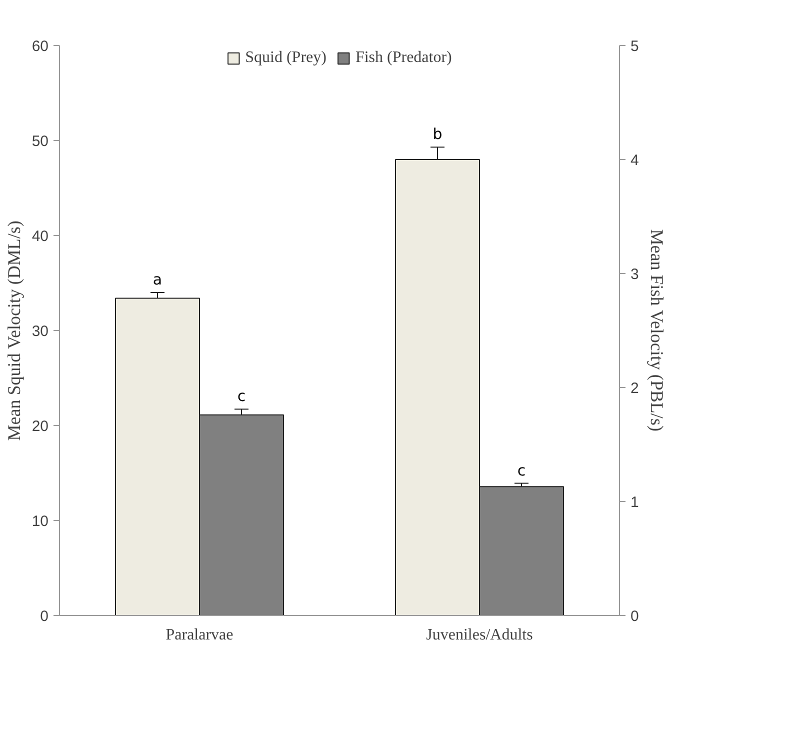 The width and height of the screenshot is (807, 734). What do you see at coordinates (634, 616) in the screenshot?
I see `y2-tick-label: 0` at bounding box center [634, 616].